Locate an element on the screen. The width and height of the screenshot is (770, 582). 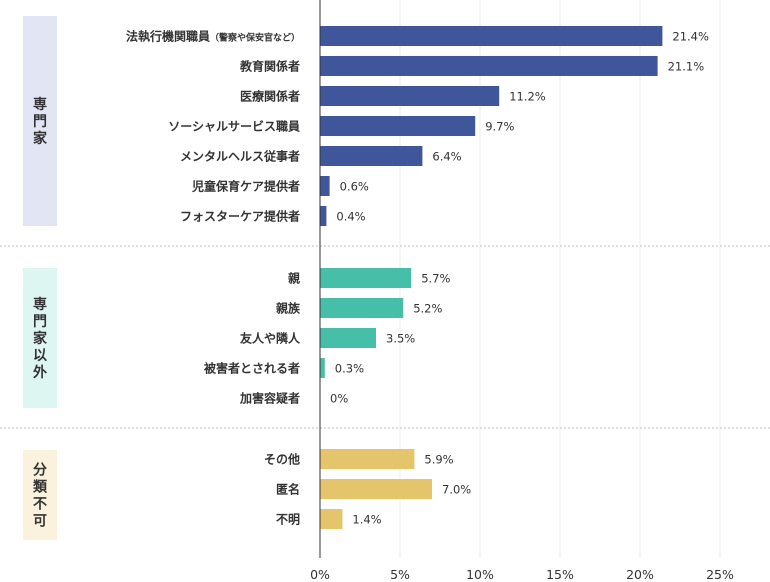
value-label: 21.1% is located at coordinates (686, 67).